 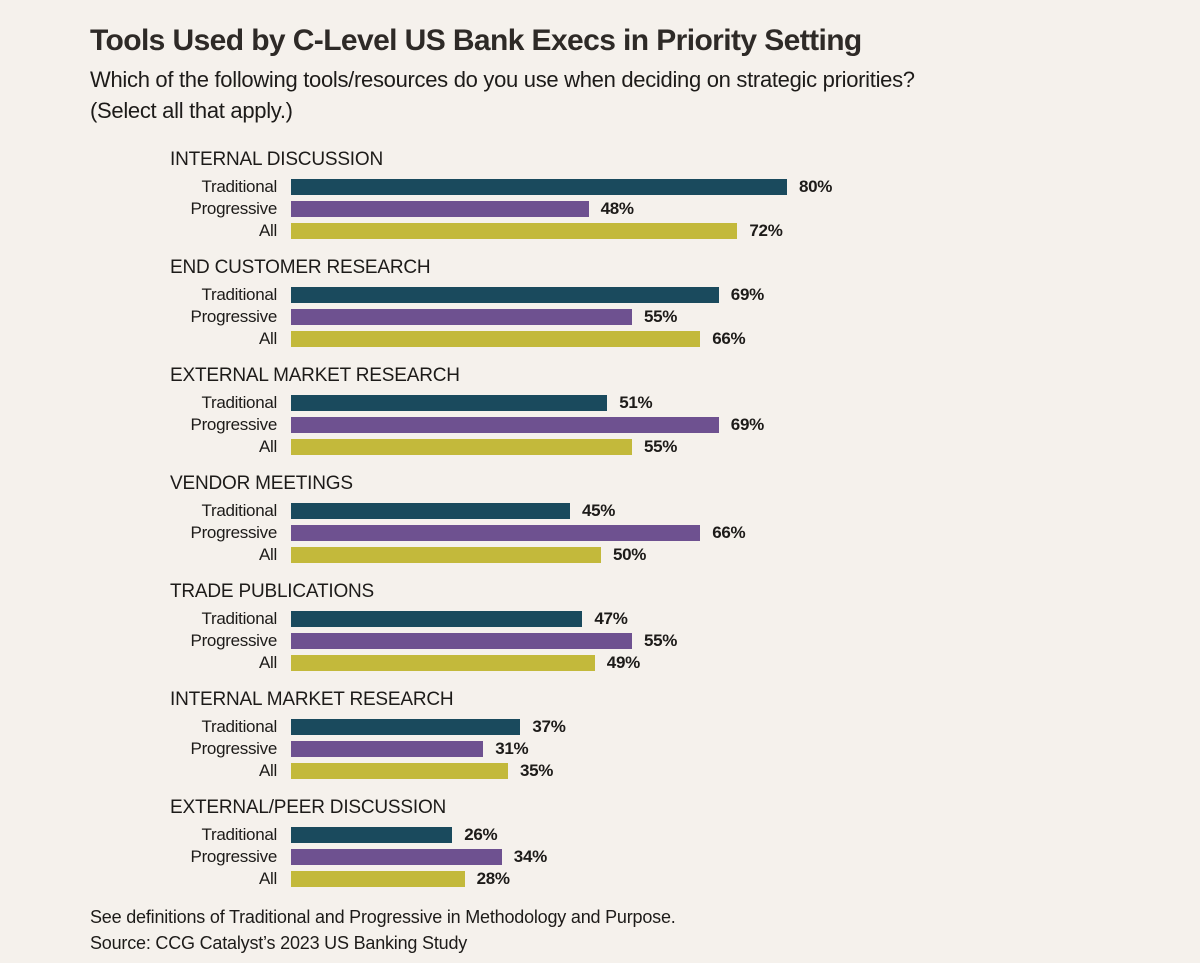 What do you see at coordinates (549, 726) in the screenshot?
I see `bar-value-label: 37%` at bounding box center [549, 726].